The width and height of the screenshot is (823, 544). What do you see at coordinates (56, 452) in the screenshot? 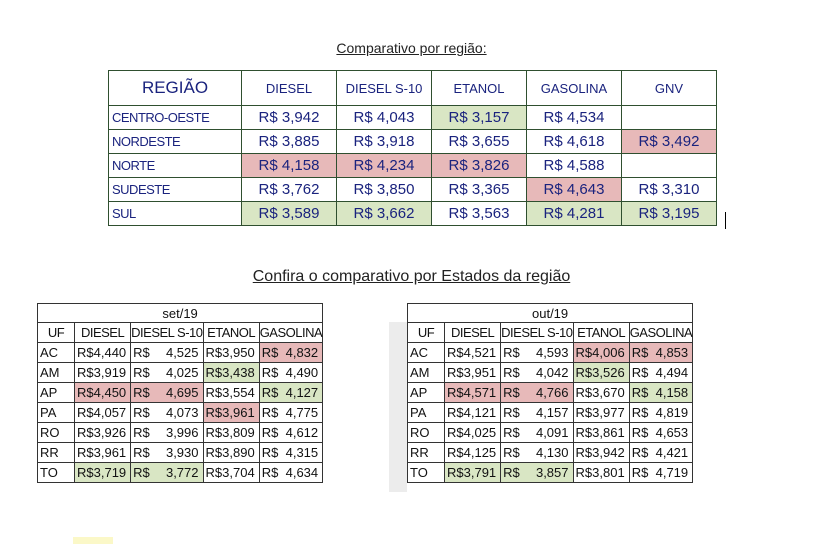
I see `uf-cell: RR` at bounding box center [56, 452].